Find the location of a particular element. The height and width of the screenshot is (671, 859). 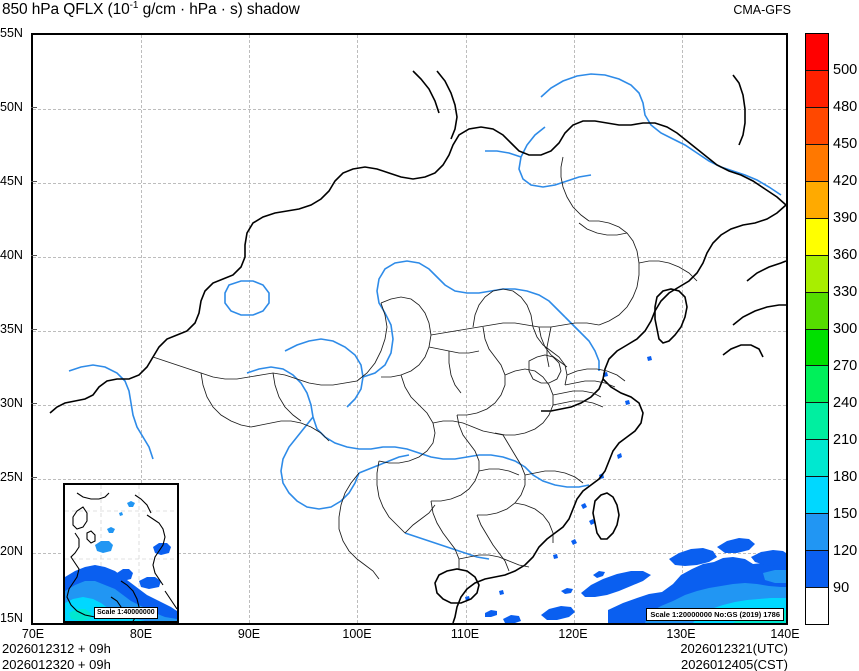

colorbar-tick-90: 90 is located at coordinates (841, 588).